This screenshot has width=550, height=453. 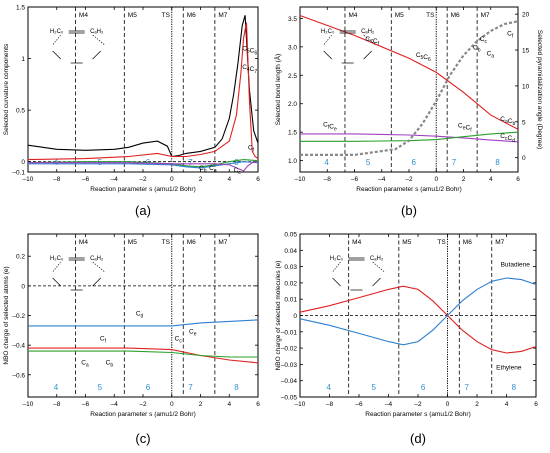 What do you see at coordinates (465, 128) in the screenshot?
I see `annotation-label: CeCf` at bounding box center [465, 128].